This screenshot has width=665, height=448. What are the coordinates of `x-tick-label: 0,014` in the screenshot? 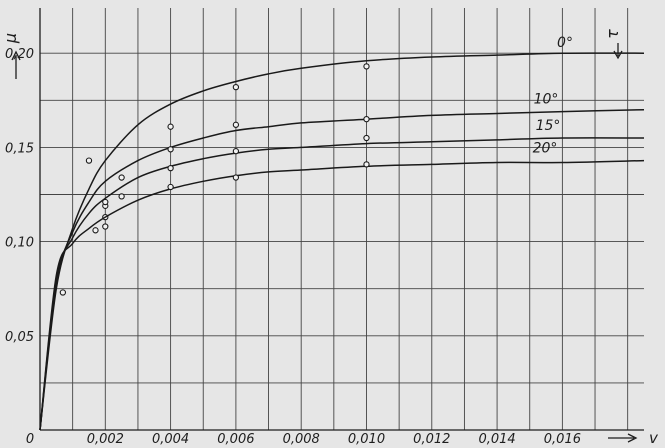 It's located at (496, 439).